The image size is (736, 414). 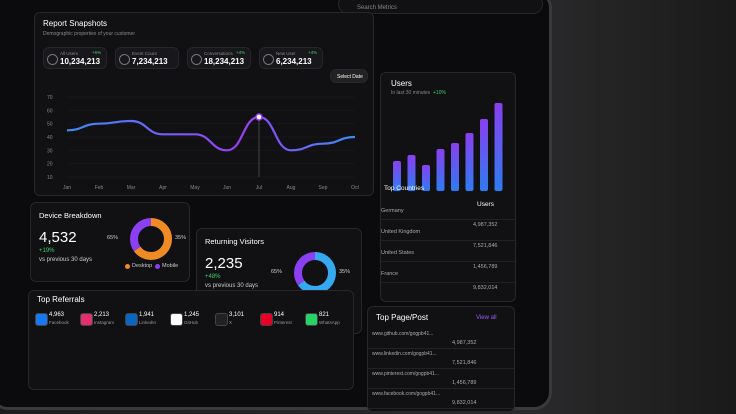 What do you see at coordinates (59, 322) in the screenshot?
I see `referral-name: Facebook` at bounding box center [59, 322].